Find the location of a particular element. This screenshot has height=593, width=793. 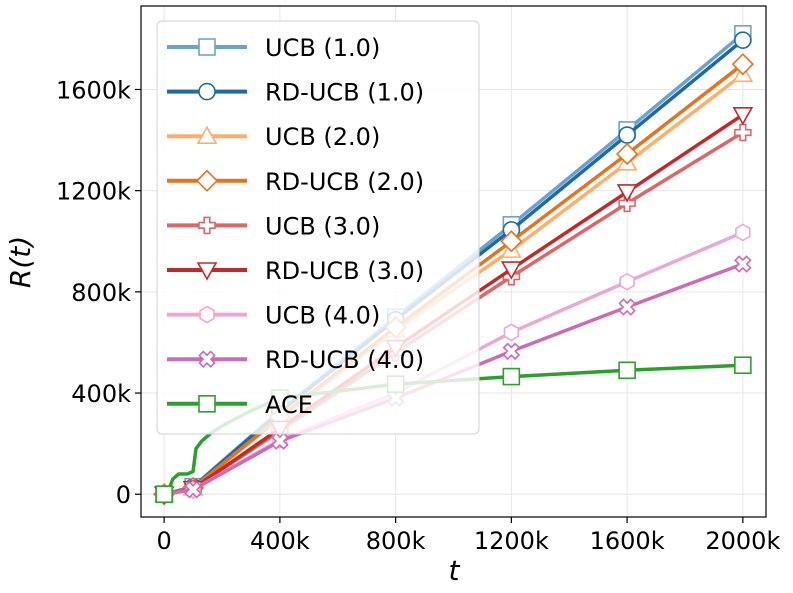

x-tick-label: 2000k is located at coordinates (742, 541).